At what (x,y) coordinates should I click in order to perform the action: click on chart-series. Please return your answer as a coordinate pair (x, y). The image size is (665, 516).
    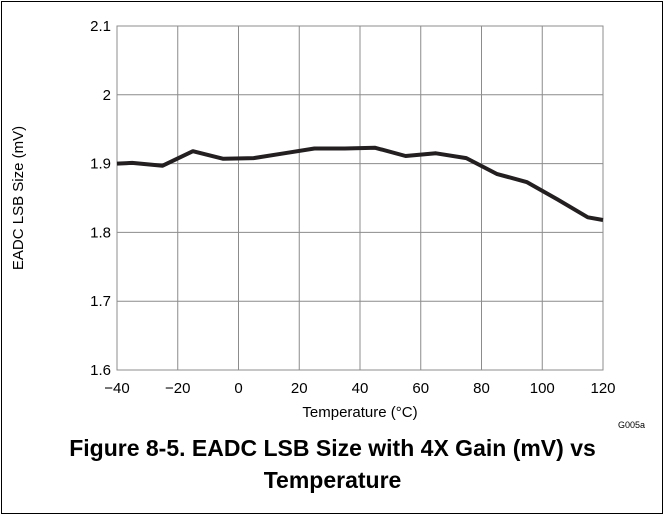
    Looking at the image, I should click on (360, 183).